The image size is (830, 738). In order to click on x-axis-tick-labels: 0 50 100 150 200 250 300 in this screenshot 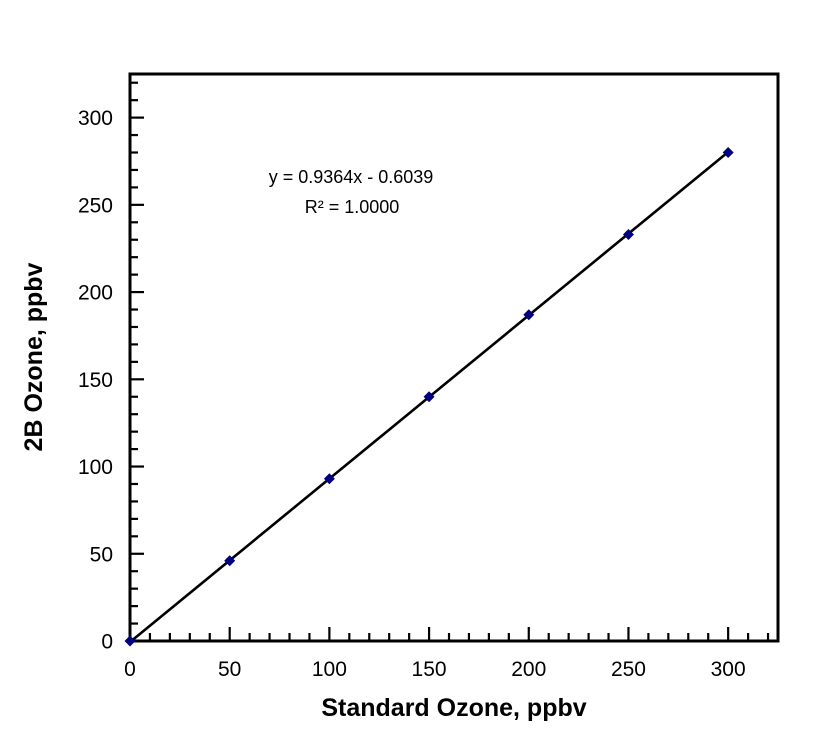, I will do `click(435, 669)`.